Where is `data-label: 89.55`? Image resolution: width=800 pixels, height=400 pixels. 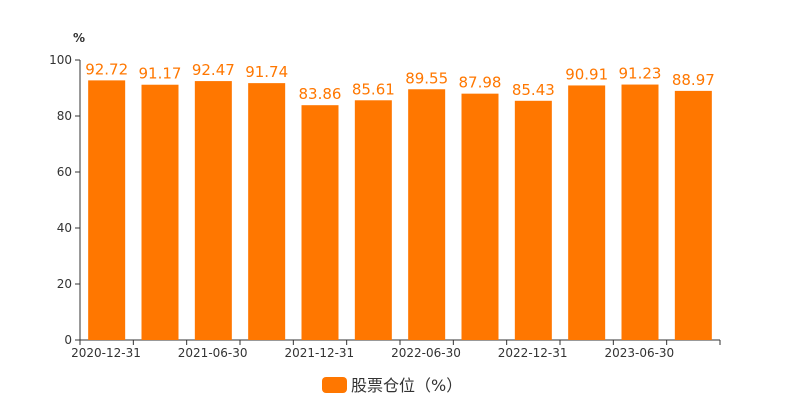
data-label: 89.55 is located at coordinates (426, 78).